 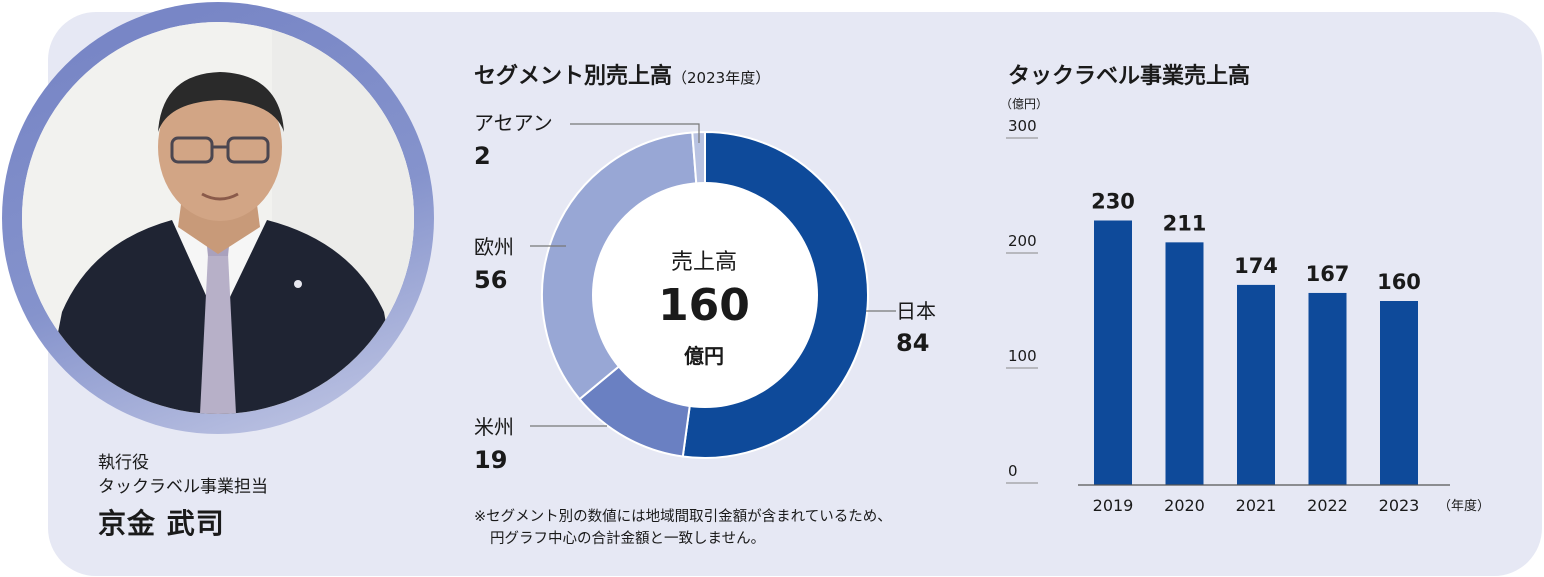 What do you see at coordinates (704, 356) in the screenshot?
I see `donut-center-unit: 億円` at bounding box center [704, 356].